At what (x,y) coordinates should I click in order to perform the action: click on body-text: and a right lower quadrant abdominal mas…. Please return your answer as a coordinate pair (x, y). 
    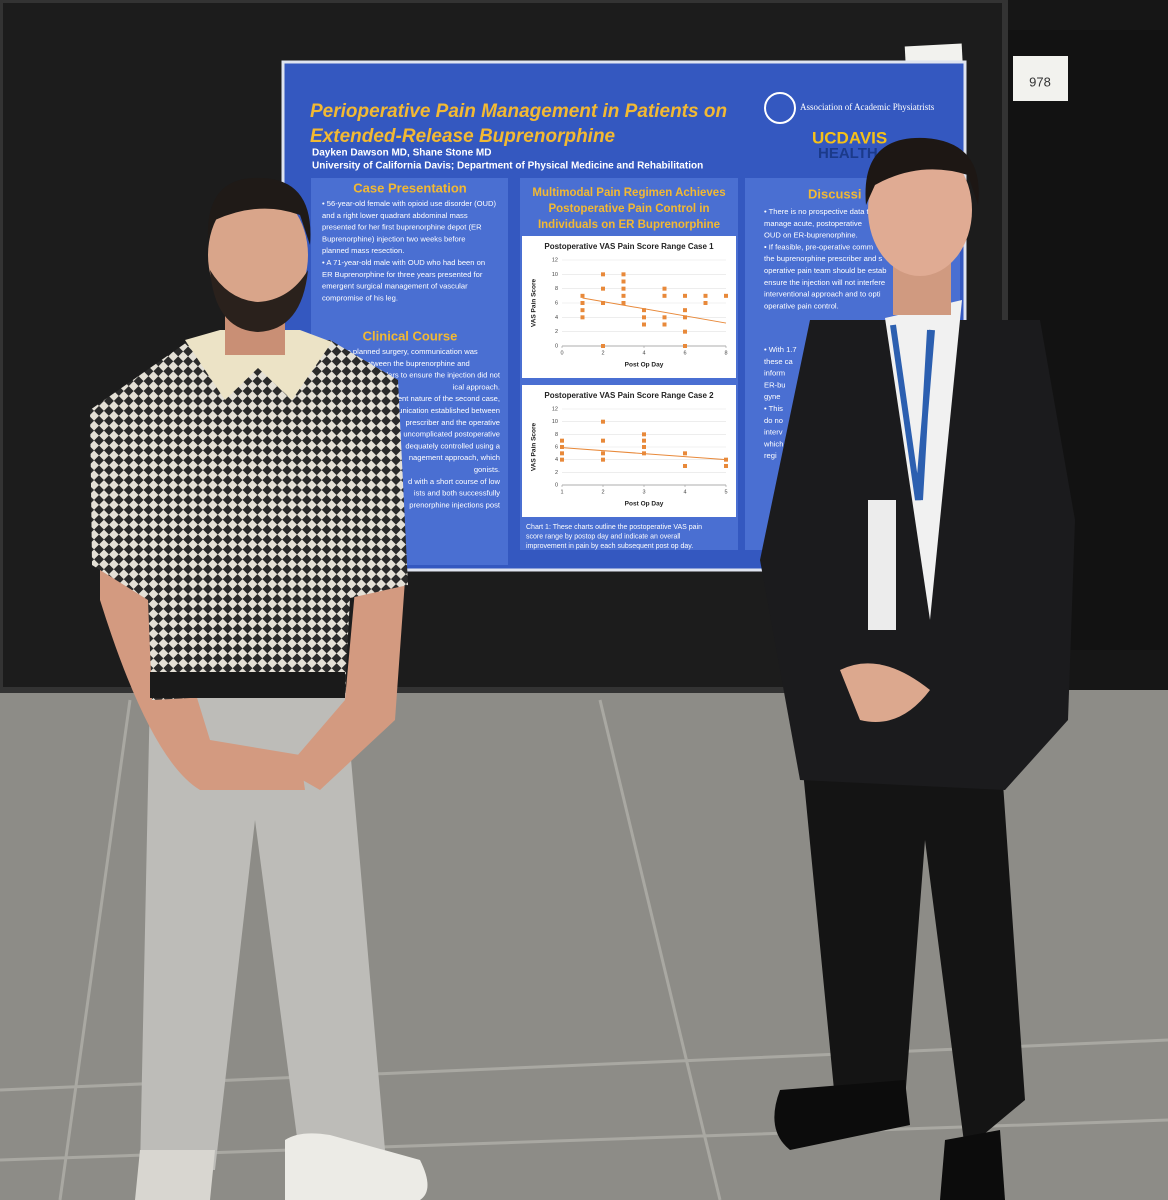
    Looking at the image, I should click on (395, 215).